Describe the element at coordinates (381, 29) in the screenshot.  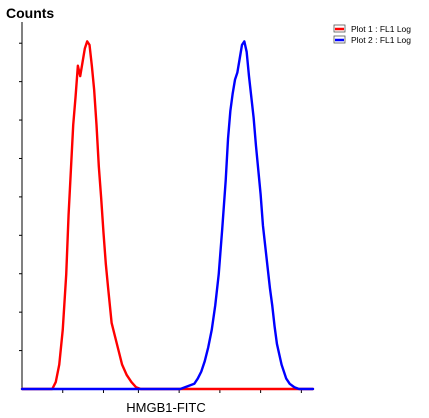
I see `legend-label: Plot 1 : FL1 Log` at that location.